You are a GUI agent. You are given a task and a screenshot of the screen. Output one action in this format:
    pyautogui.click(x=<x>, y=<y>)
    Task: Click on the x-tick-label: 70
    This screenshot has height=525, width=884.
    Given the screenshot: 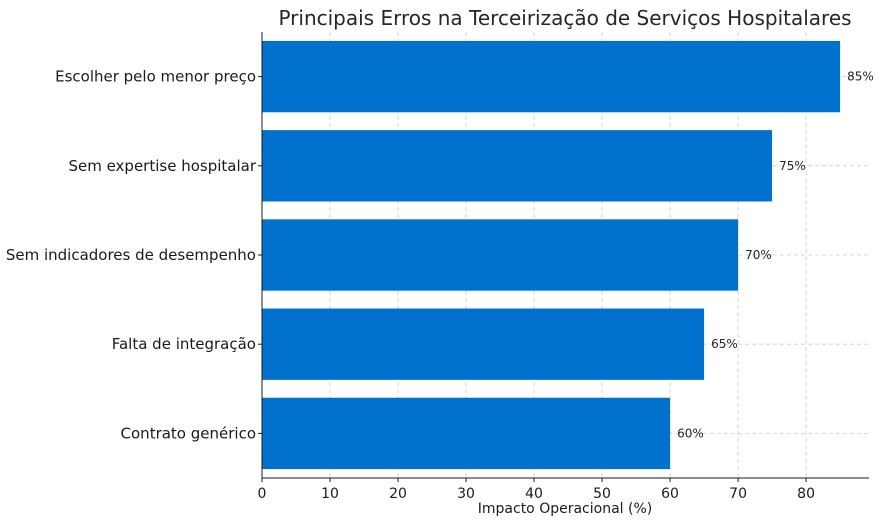 What is the action you would take?
    pyautogui.click(x=738, y=494)
    